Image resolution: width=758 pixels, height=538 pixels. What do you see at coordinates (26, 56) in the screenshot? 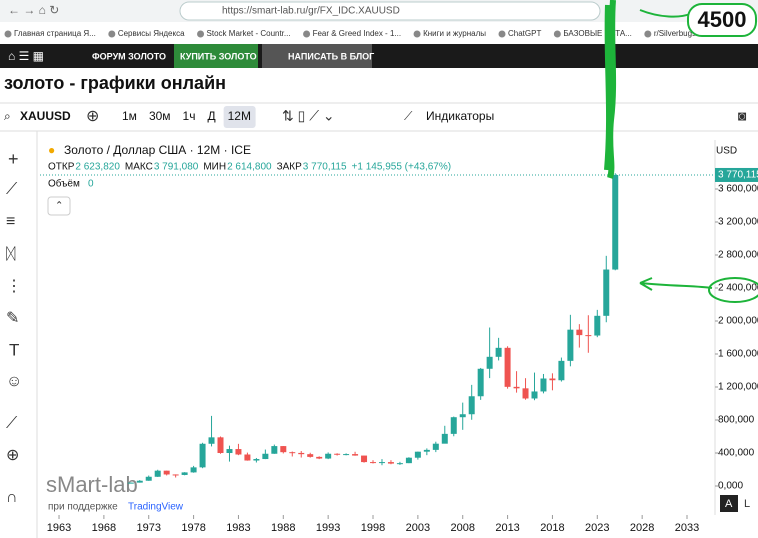
I see `home-icon: ⌂ ☰ ▦` at bounding box center [26, 56].